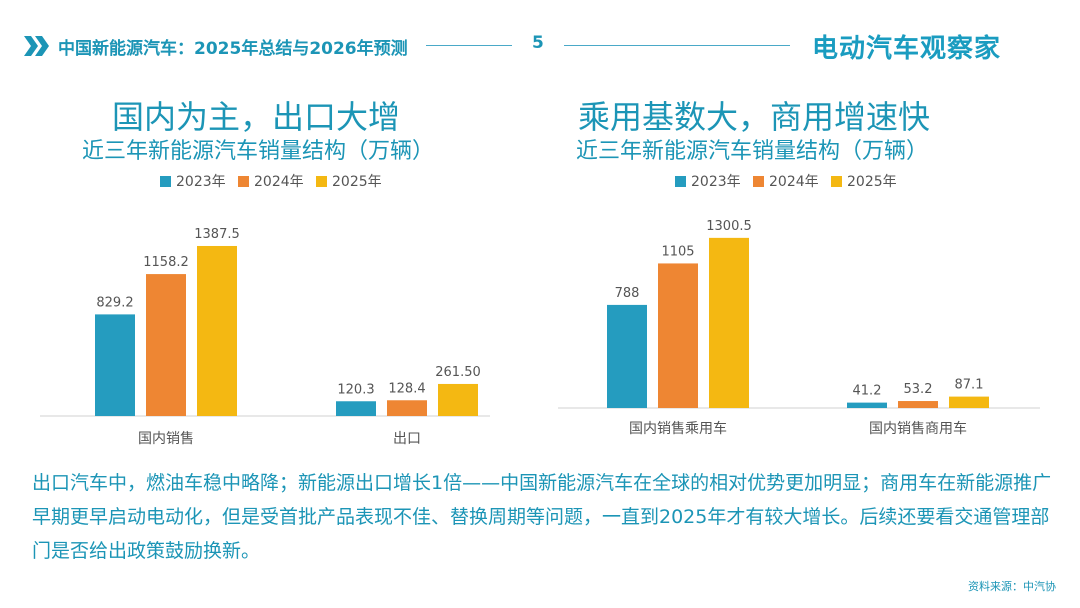 The height and width of the screenshot is (608, 1080). What do you see at coordinates (355, 389) in the screenshot?
I see `data-label: 120.3` at bounding box center [355, 389].